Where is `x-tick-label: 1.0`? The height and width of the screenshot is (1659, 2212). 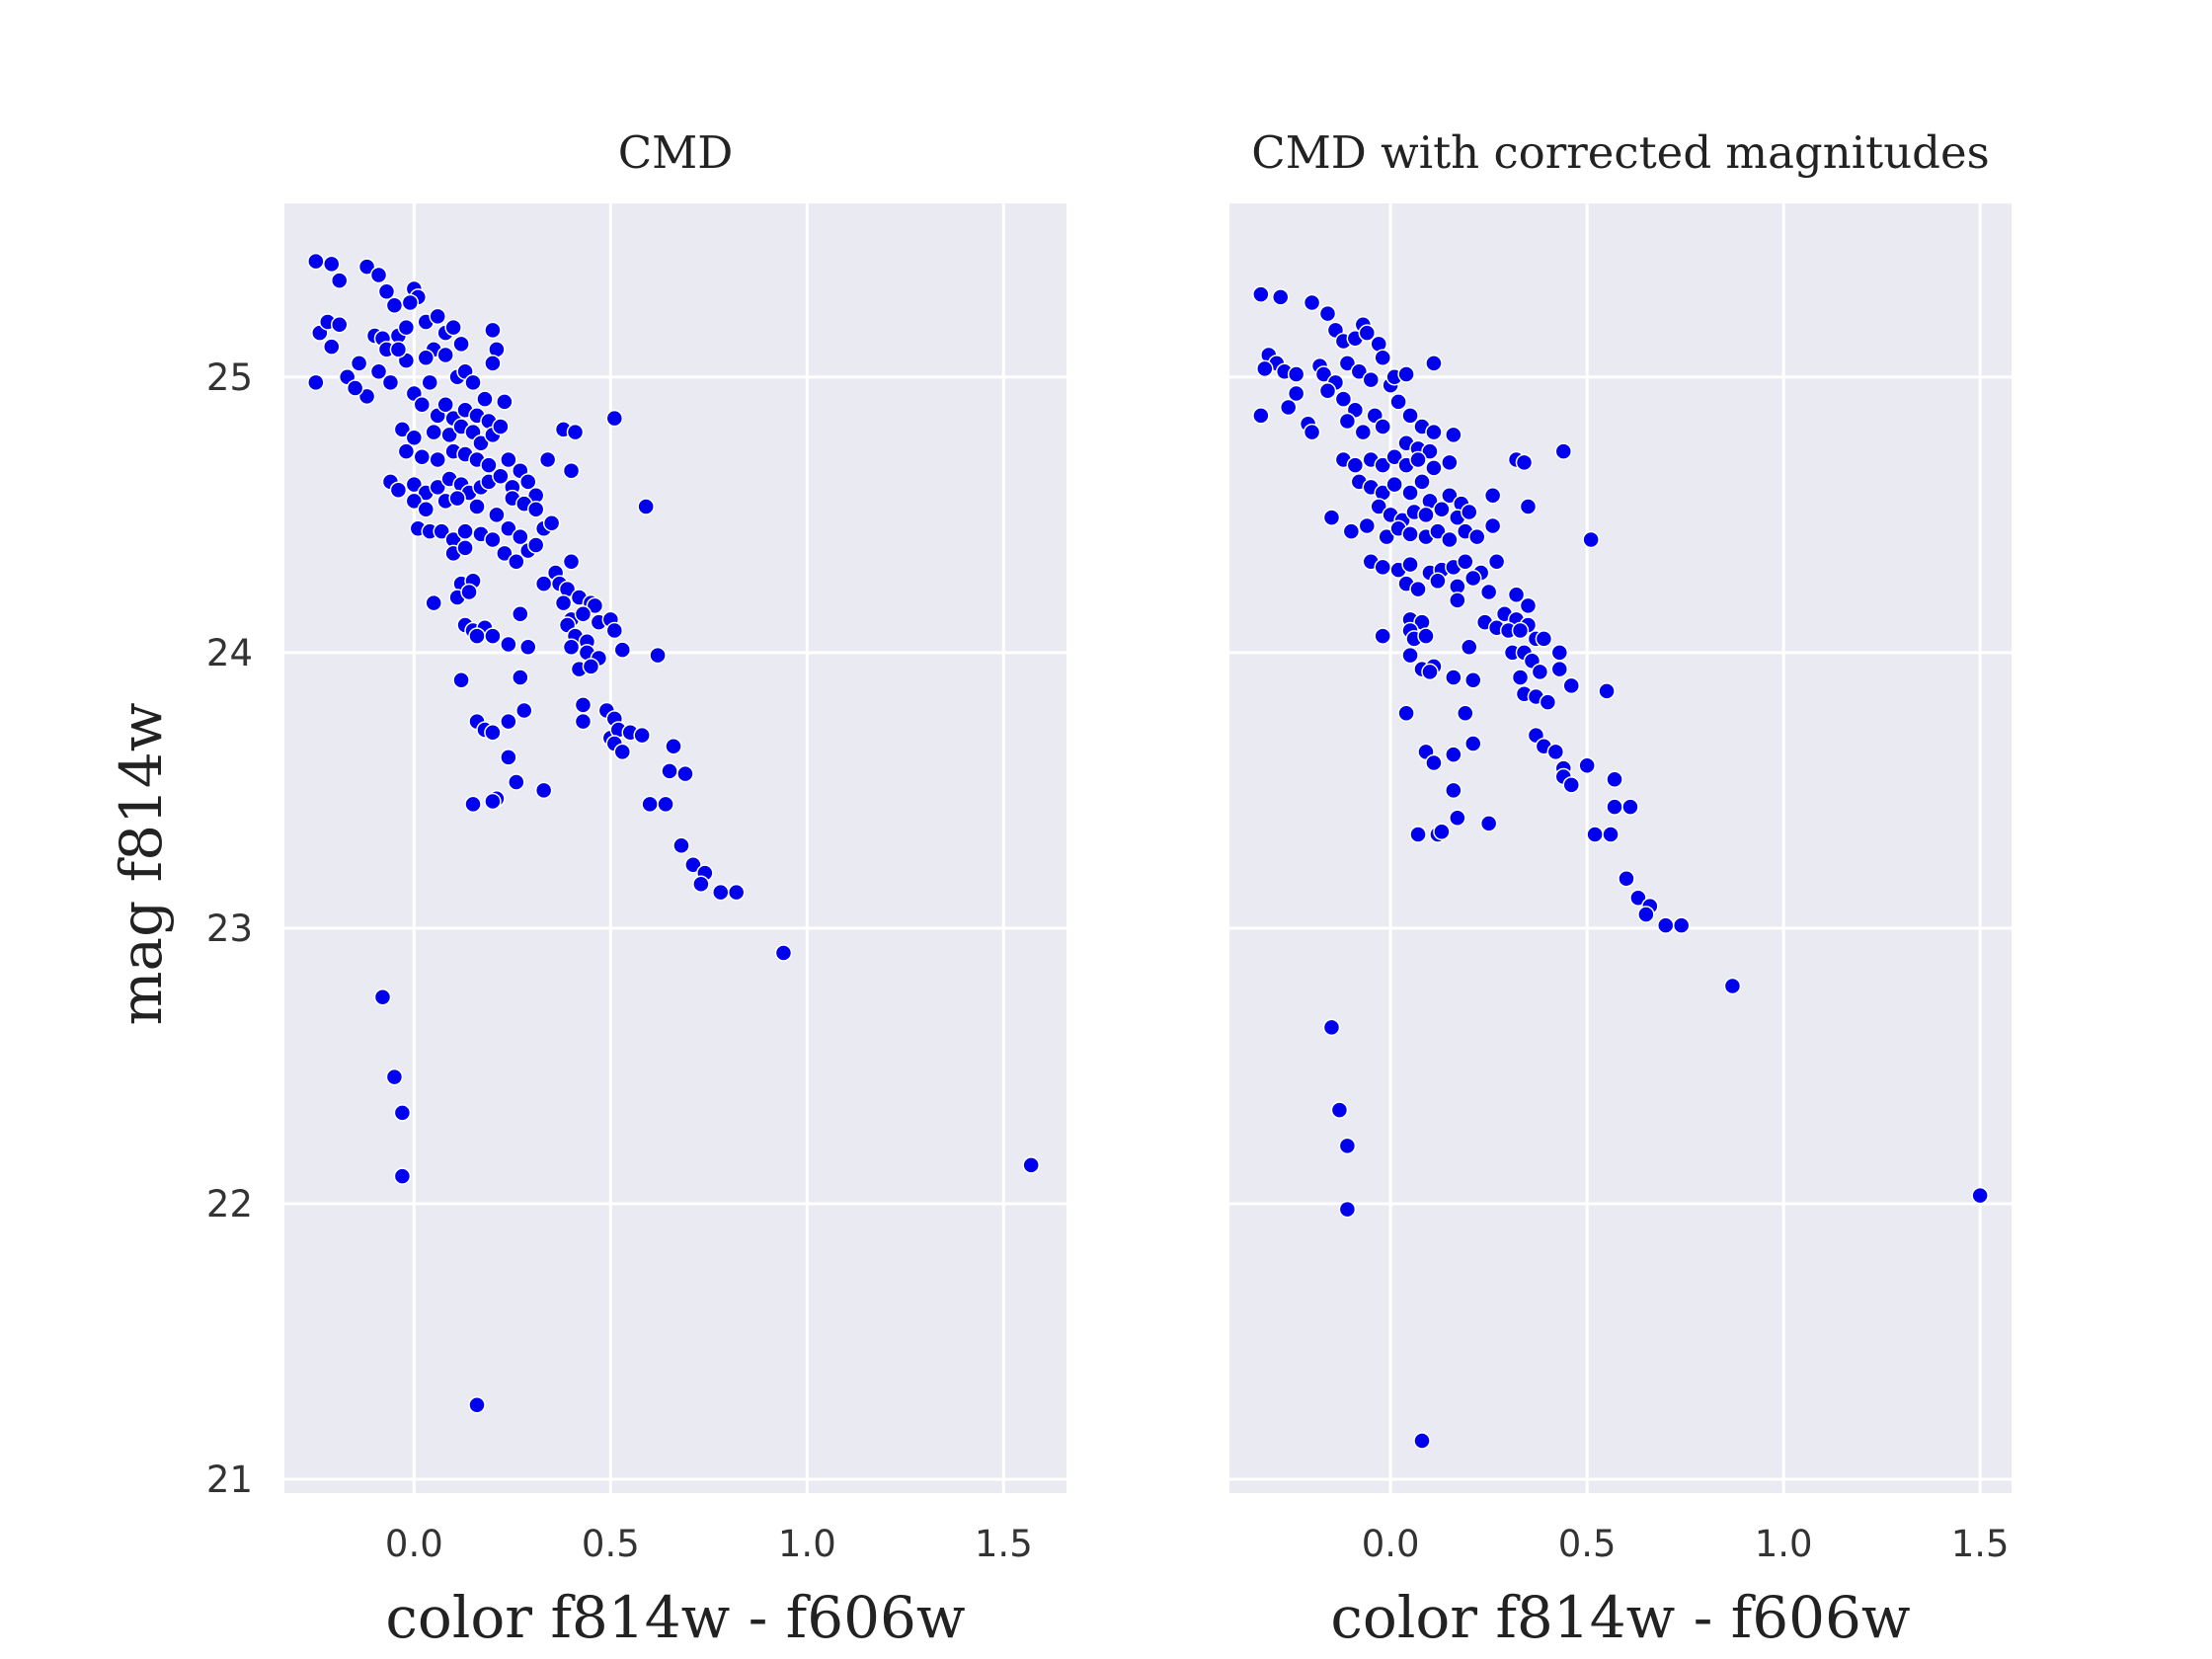
x-tick-label: 1.0 is located at coordinates (807, 1544).